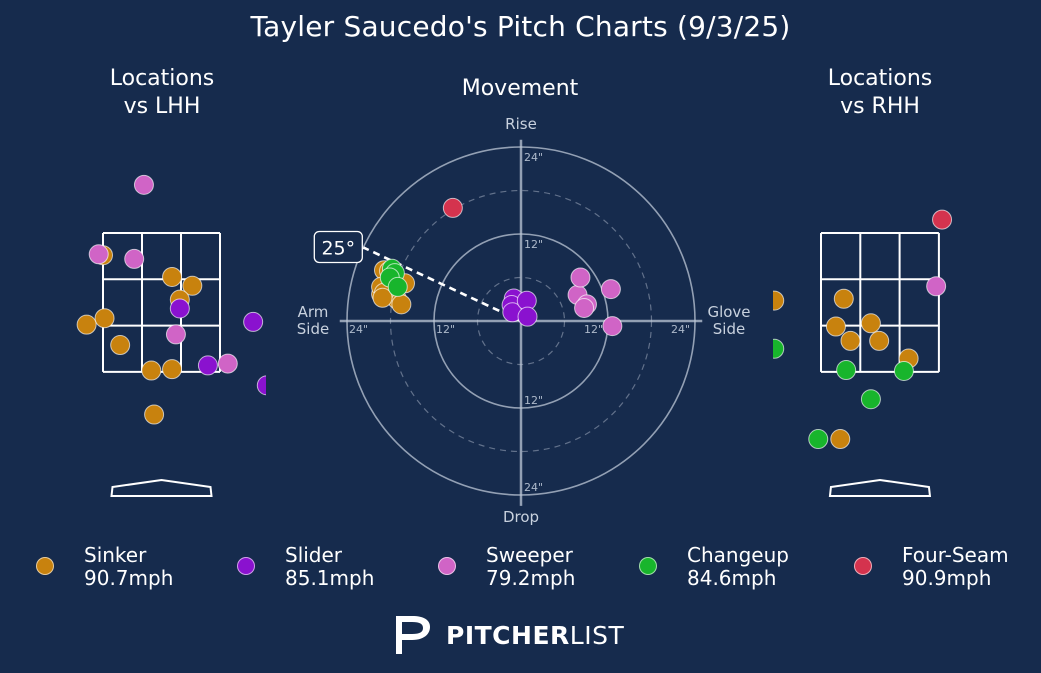  I want to click on rhh-home-plate, so click(880, 488).